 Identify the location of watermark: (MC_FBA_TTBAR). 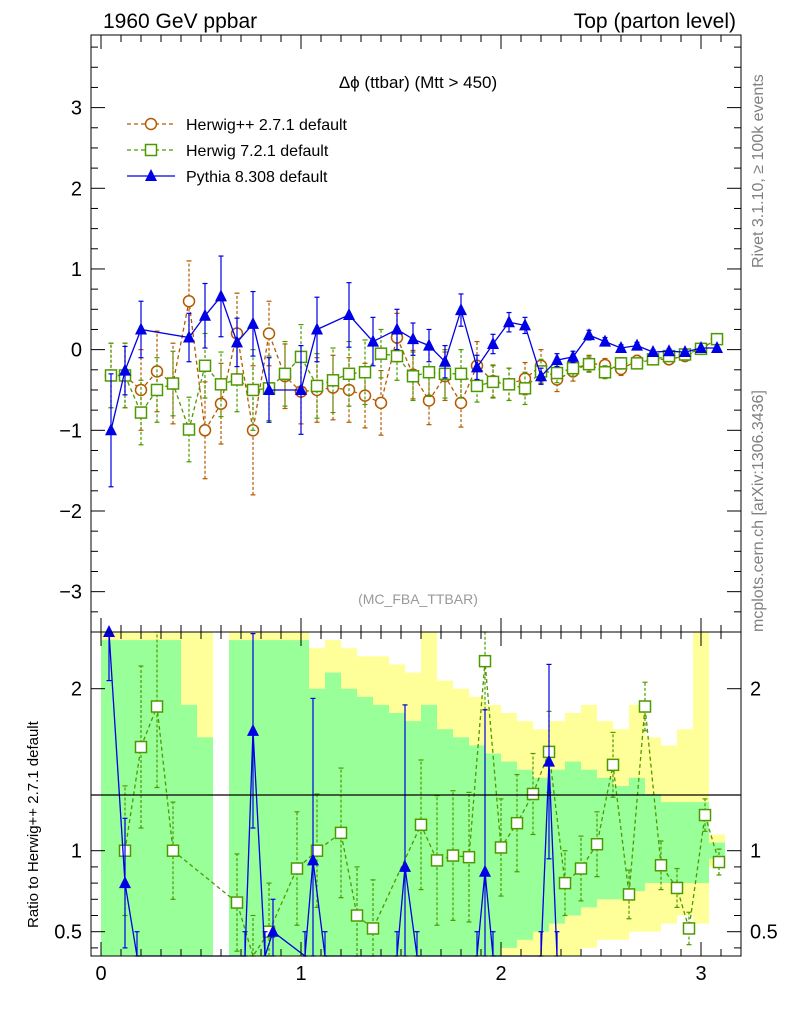
(418, 599).